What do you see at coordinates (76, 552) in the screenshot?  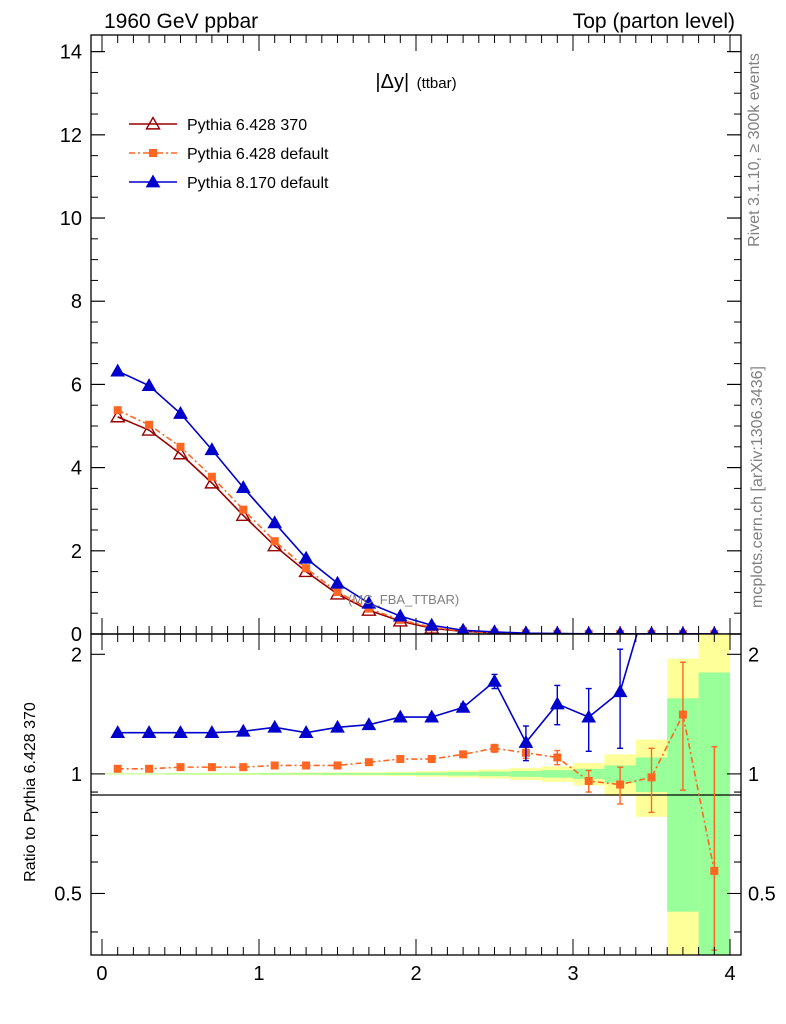 I see `main-ytick-label: 2` at bounding box center [76, 552].